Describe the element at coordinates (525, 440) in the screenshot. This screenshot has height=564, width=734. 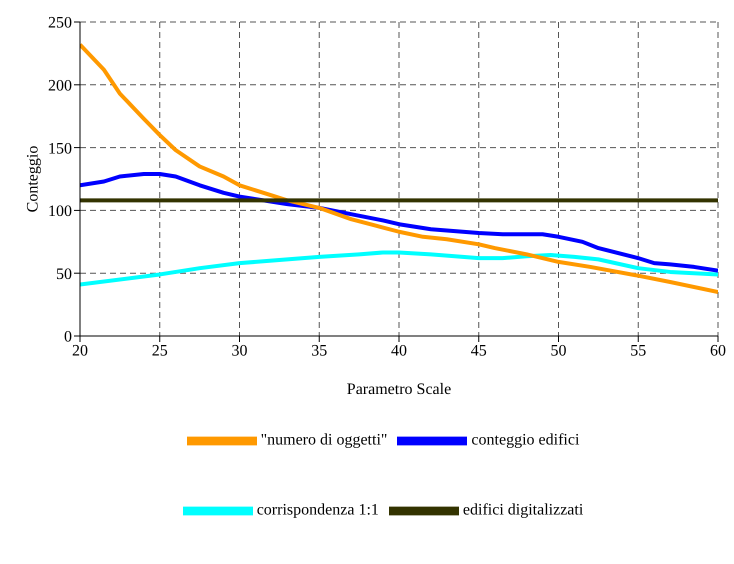
I see `legend-label: conteggio edifici` at that location.